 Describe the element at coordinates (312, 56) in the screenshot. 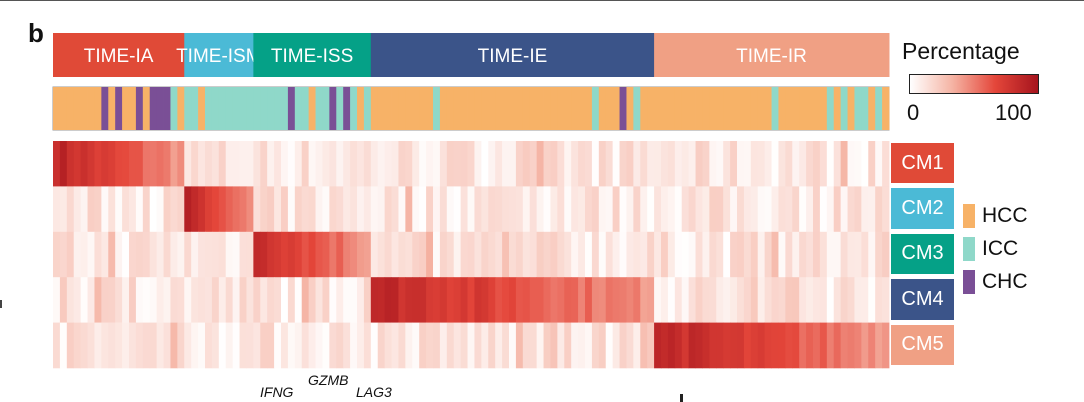

I see `group-label-time-iss: TIME-ISS` at that location.